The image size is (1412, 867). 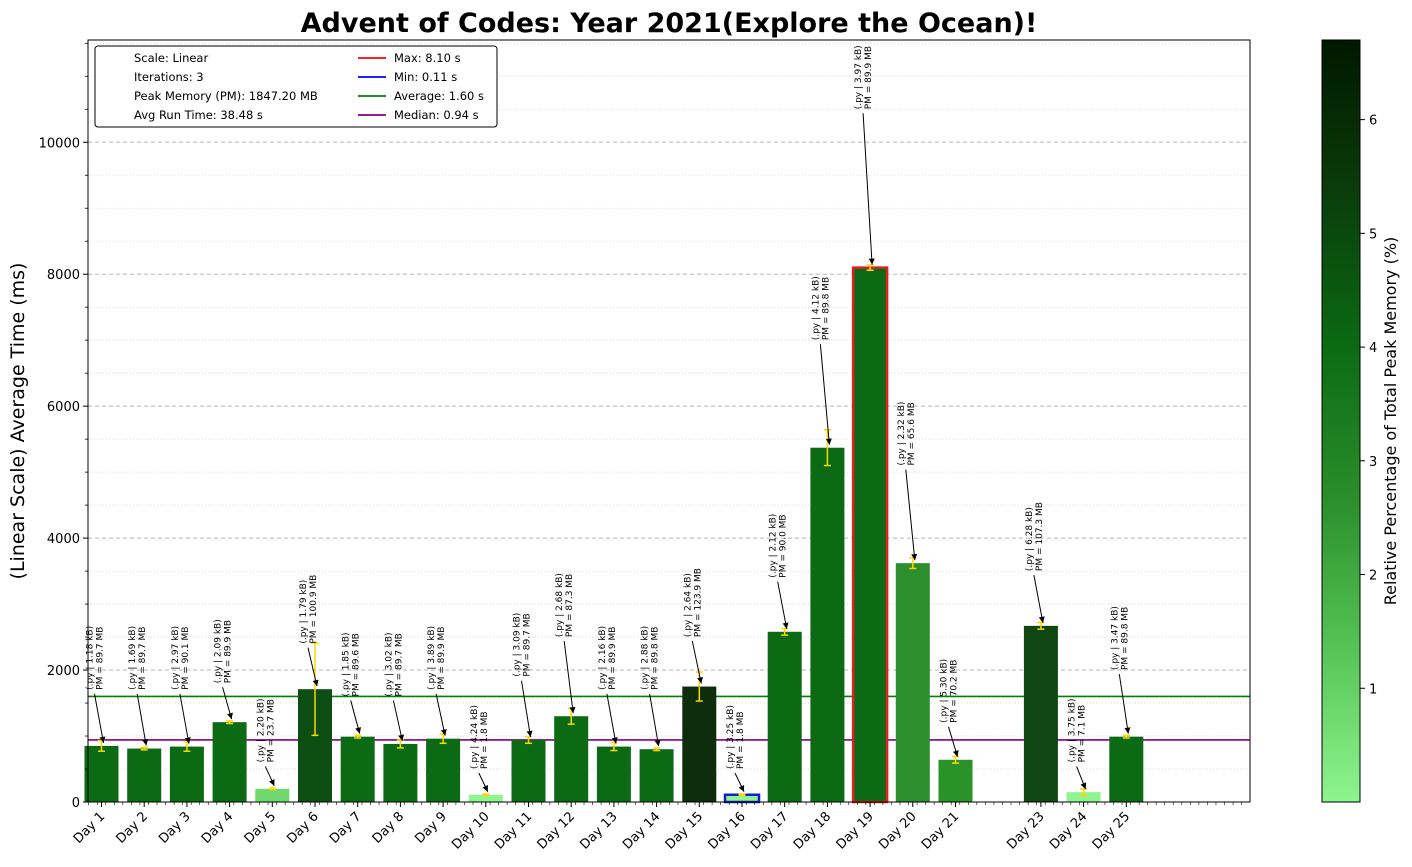 I want to click on y-tick-label: 0, so click(x=76, y=803).